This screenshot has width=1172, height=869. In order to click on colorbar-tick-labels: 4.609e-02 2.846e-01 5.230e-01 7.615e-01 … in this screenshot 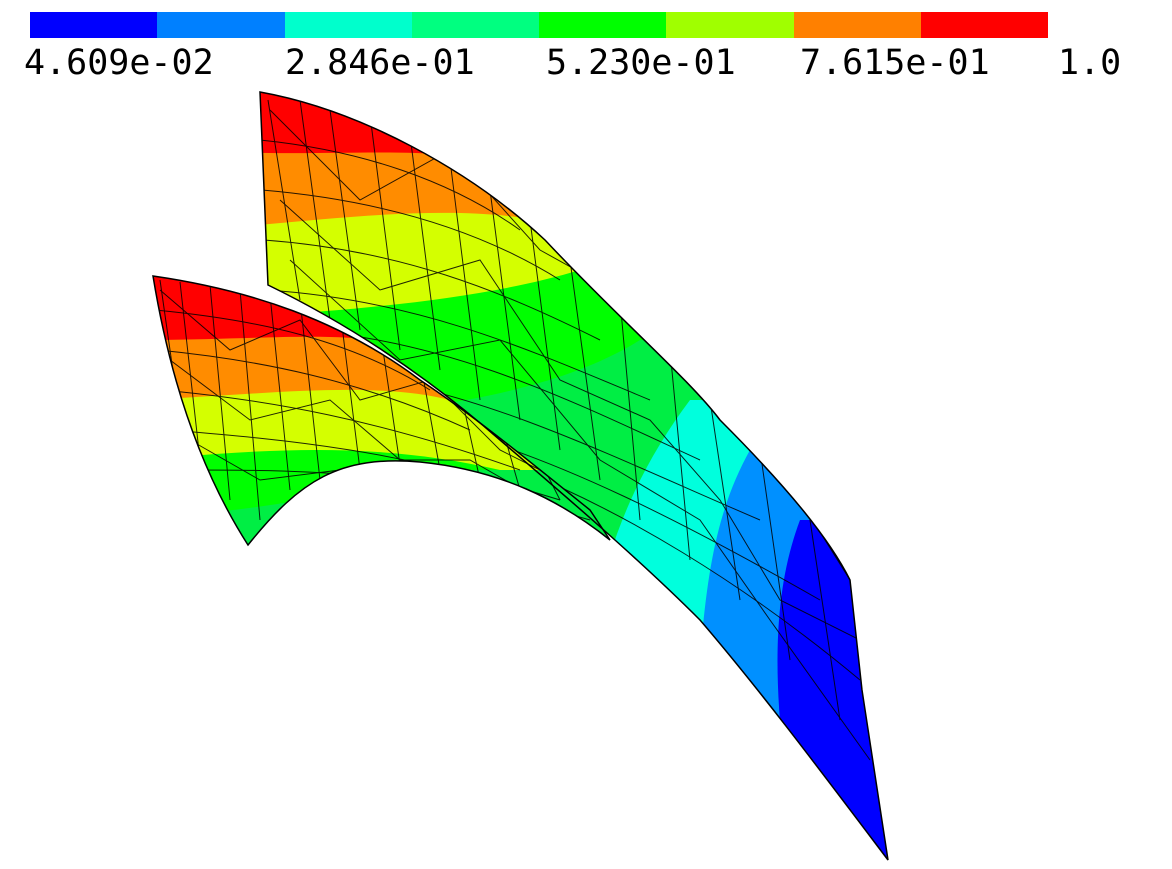, I will do `click(586, 63)`.